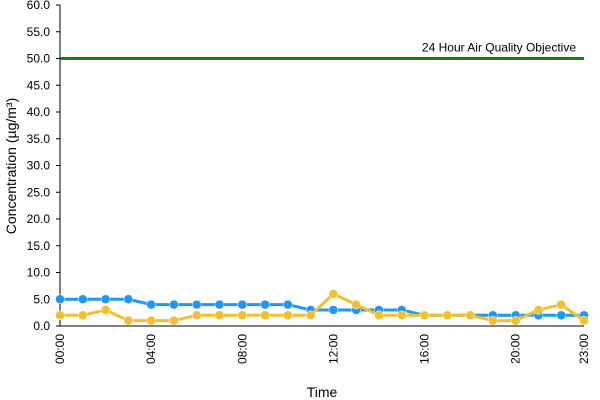 This screenshot has width=600, height=400. What do you see at coordinates (39, 192) in the screenshot?
I see `y-tick-label: 25.0` at bounding box center [39, 192].